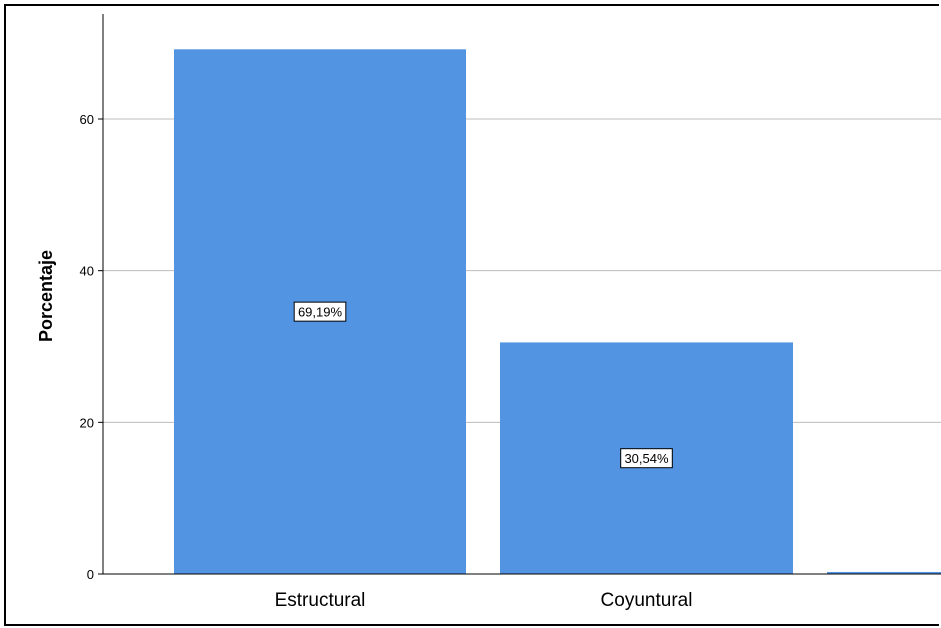  Describe the element at coordinates (647, 600) in the screenshot. I see `x-tick-label-coyuntural: Coyuntural` at that location.